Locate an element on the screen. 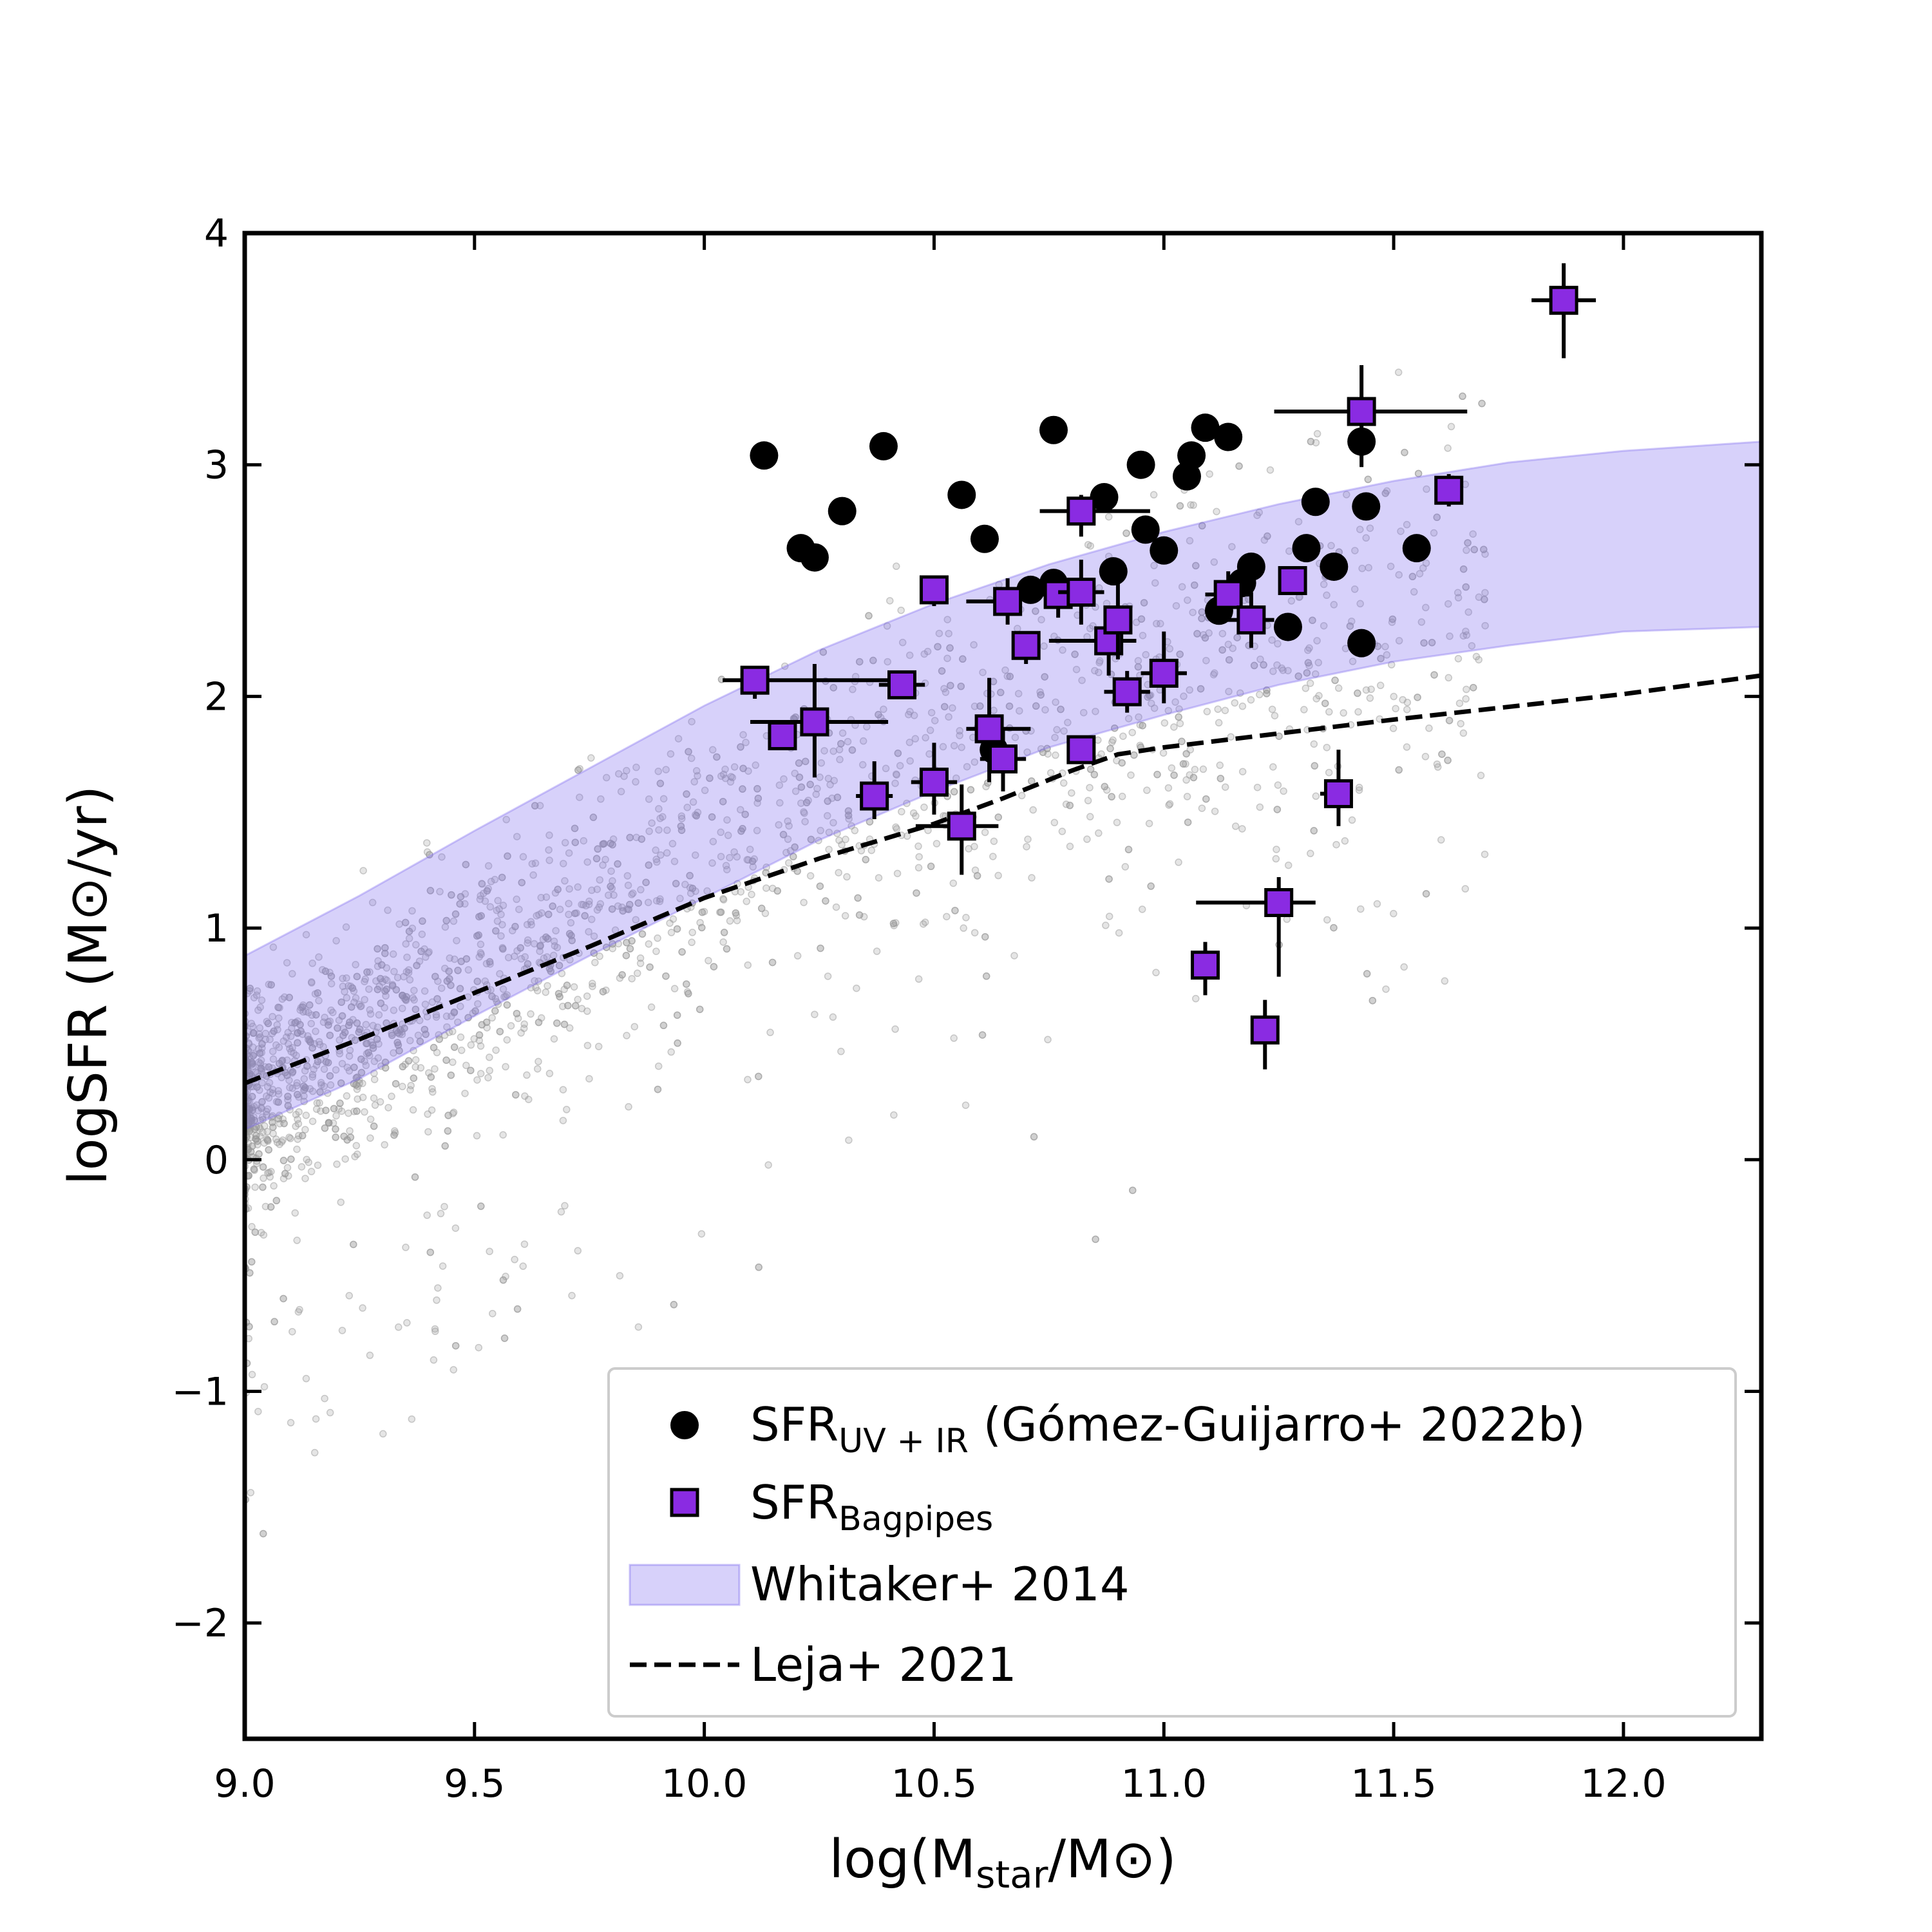 The width and height of the screenshot is (1932, 1932). legend-marker-uvir is located at coordinates (684, 1425).